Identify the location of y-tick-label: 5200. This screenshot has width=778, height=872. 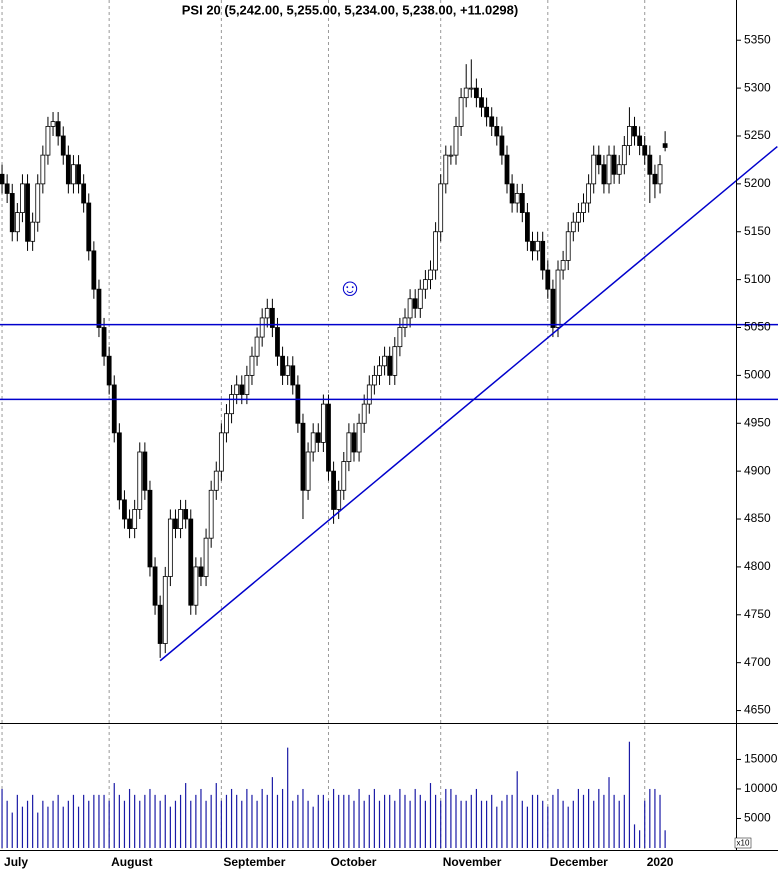
(757, 183).